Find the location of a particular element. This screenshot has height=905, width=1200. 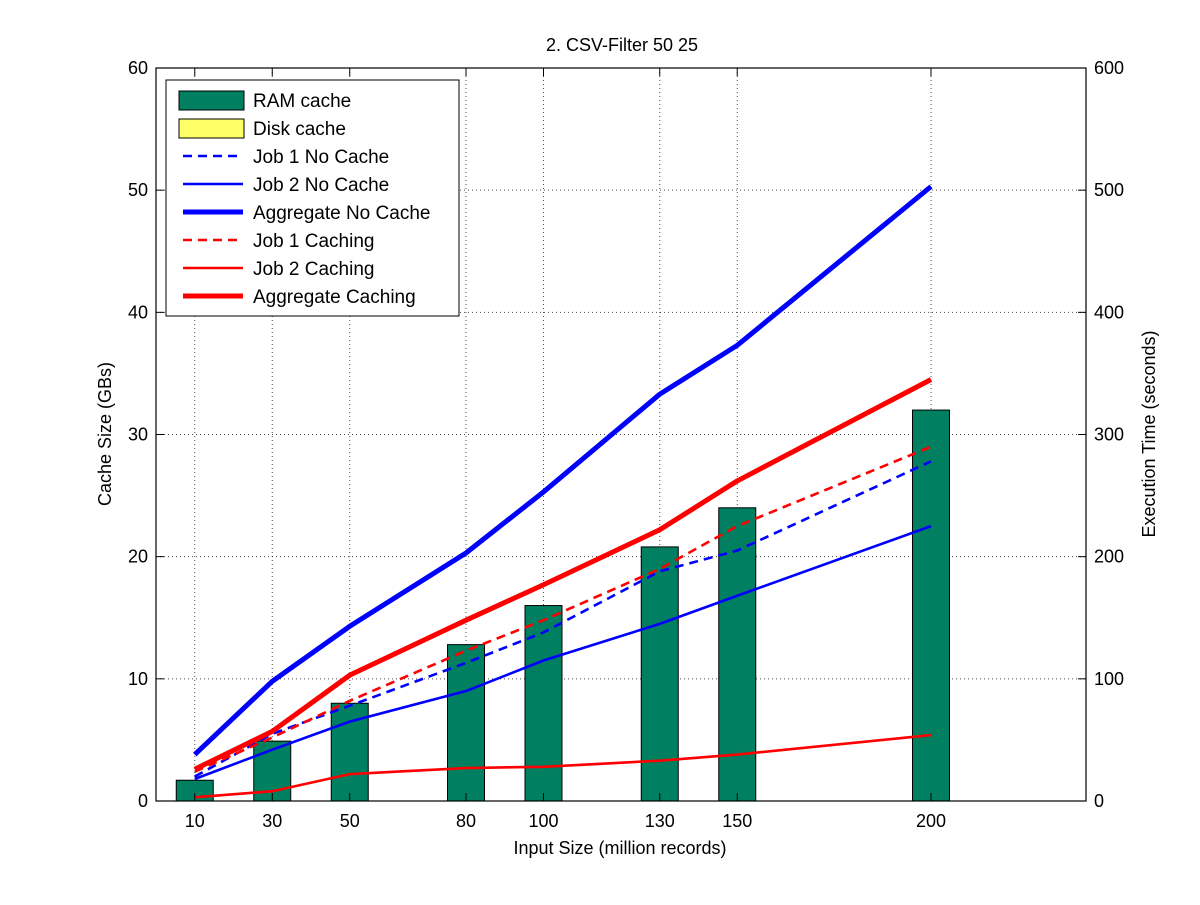

x-tick-label: 130 is located at coordinates (660, 821).